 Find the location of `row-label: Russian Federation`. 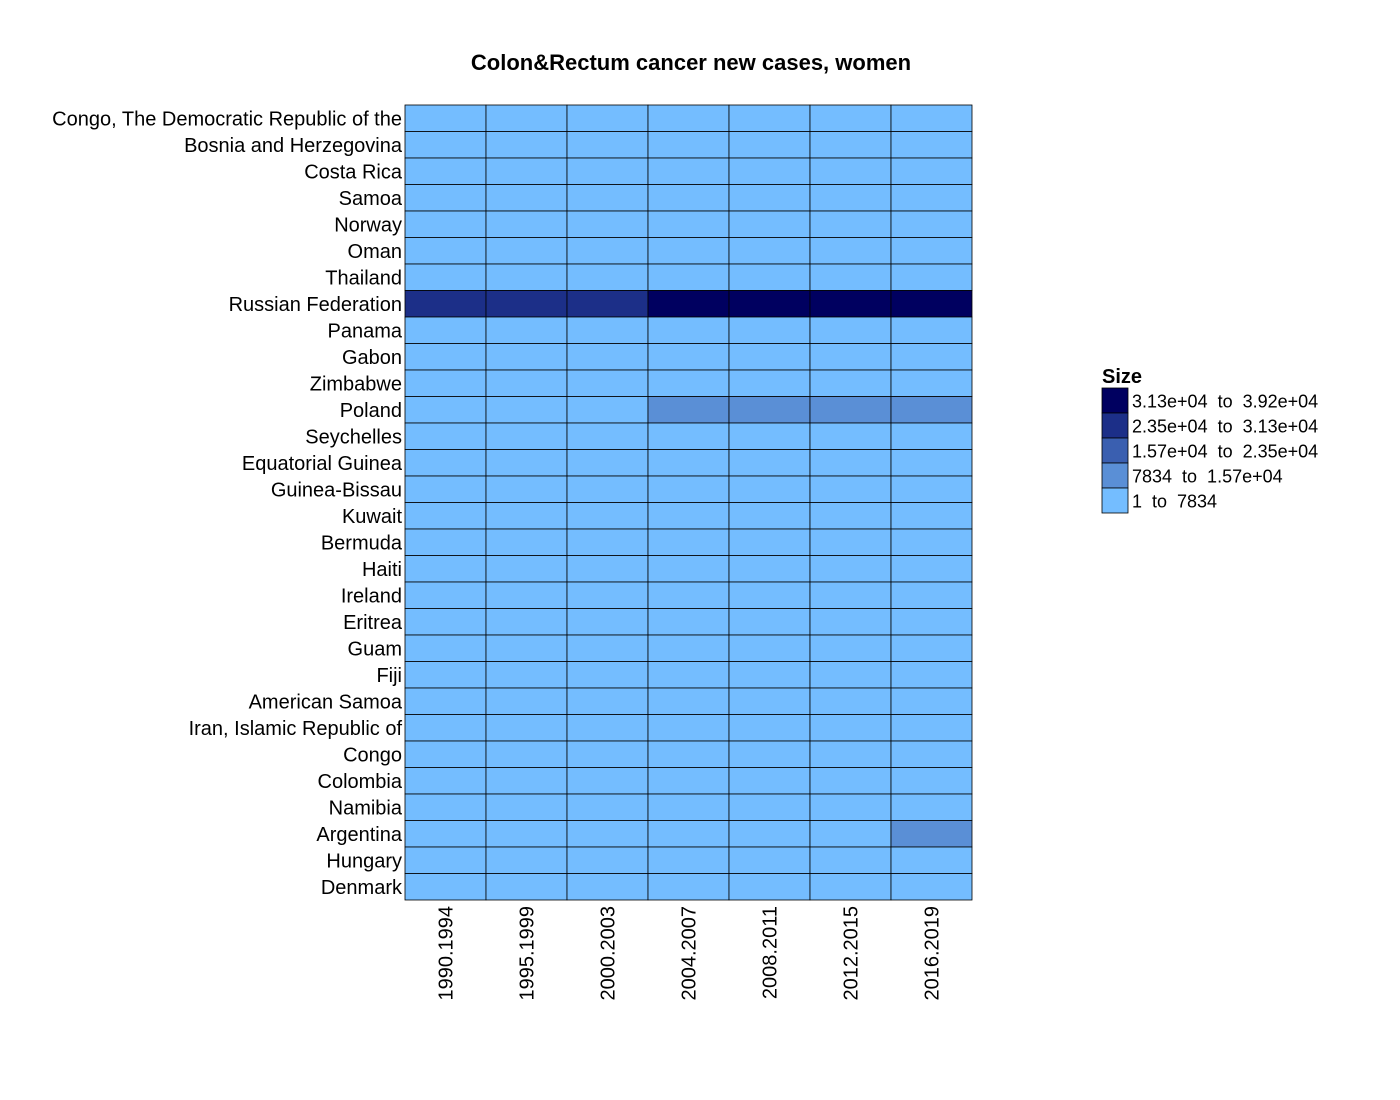

row-label: Russian Federation is located at coordinates (315, 305).